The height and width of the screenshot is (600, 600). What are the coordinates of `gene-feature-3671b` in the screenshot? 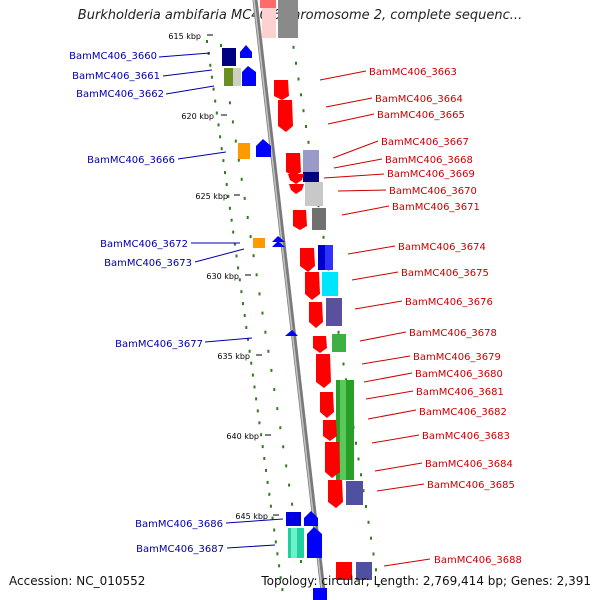 It's located at (300, 220).